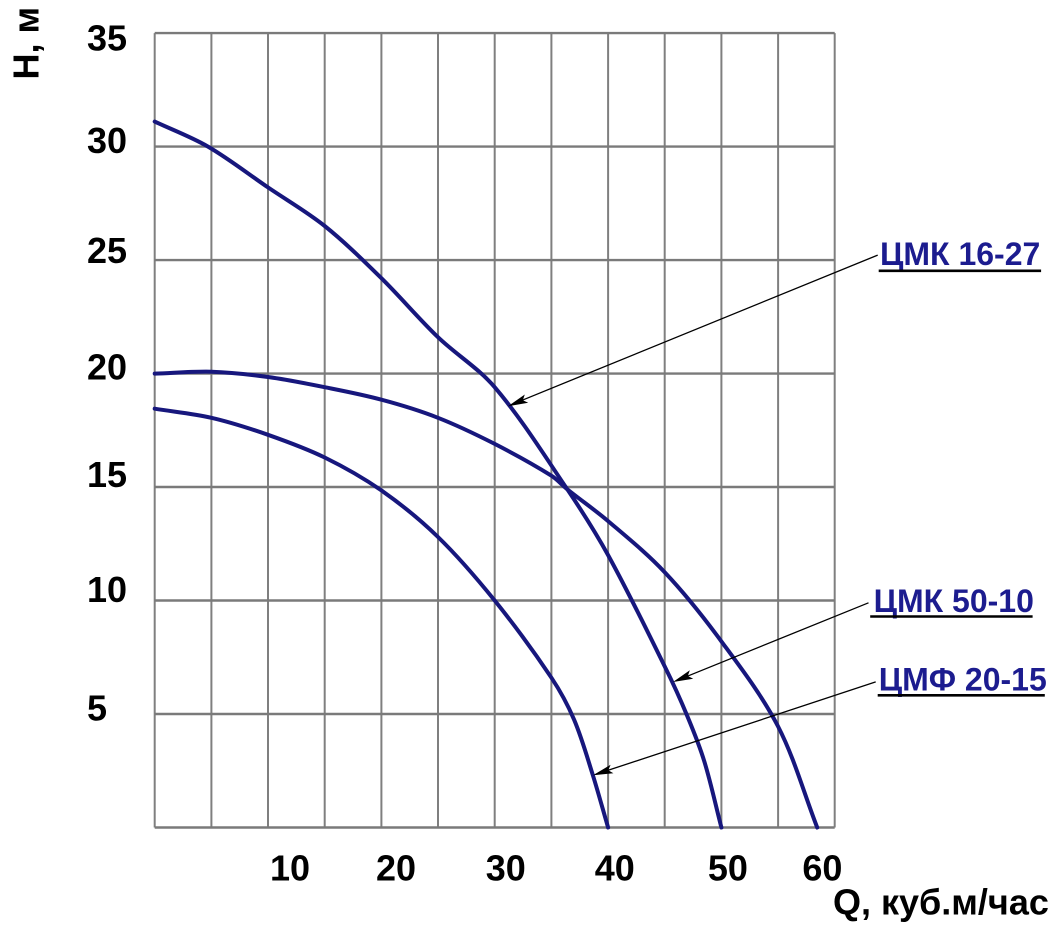 The image size is (1055, 930). Describe the element at coordinates (728, 868) in the screenshot. I see `svg-text: 50` at that location.